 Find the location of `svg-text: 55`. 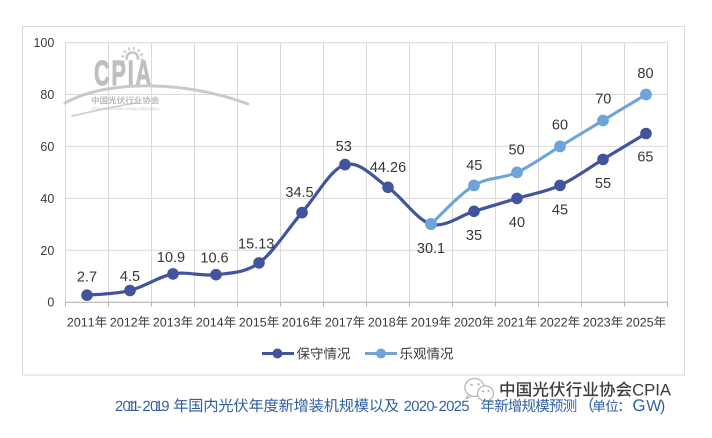

svg-text: 55 is located at coordinates (603, 184).